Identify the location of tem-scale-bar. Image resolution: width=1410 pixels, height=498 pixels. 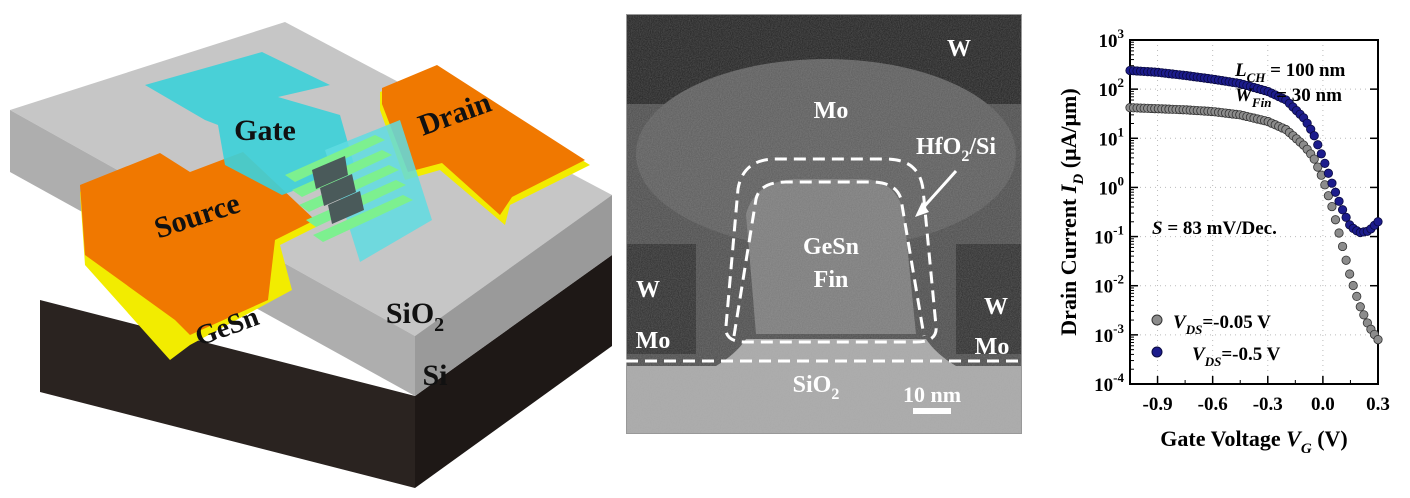
(932, 411).